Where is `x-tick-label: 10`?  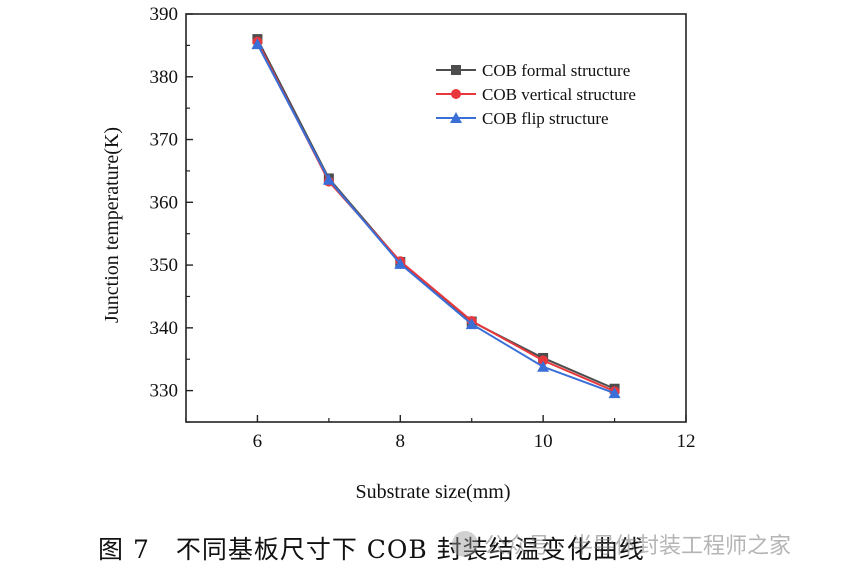 x-tick-label: 10 is located at coordinates (543, 441).